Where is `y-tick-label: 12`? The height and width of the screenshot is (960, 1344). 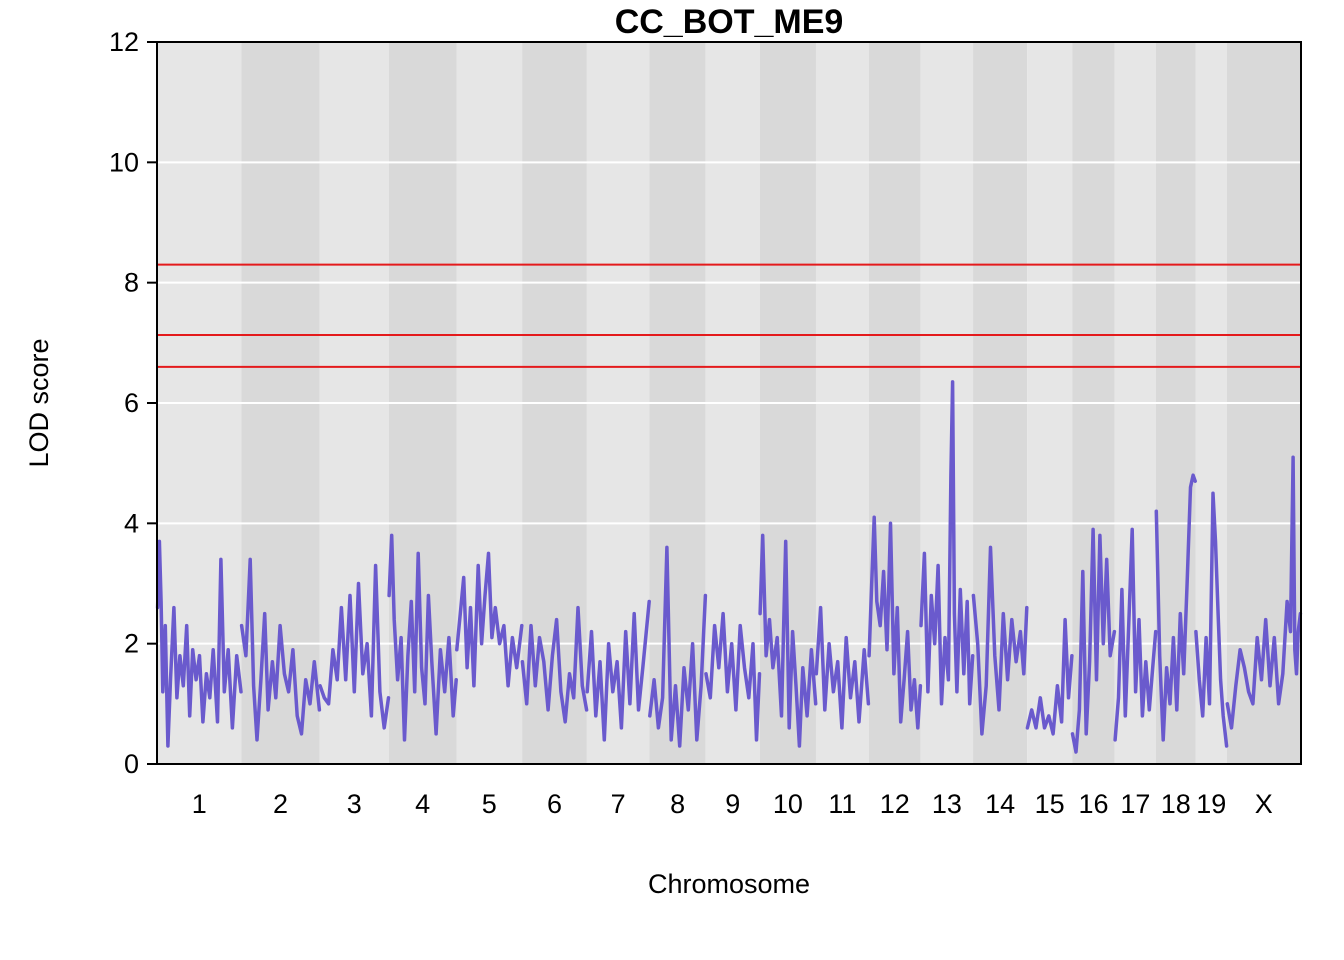 y-tick-label: 12 is located at coordinates (124, 42).